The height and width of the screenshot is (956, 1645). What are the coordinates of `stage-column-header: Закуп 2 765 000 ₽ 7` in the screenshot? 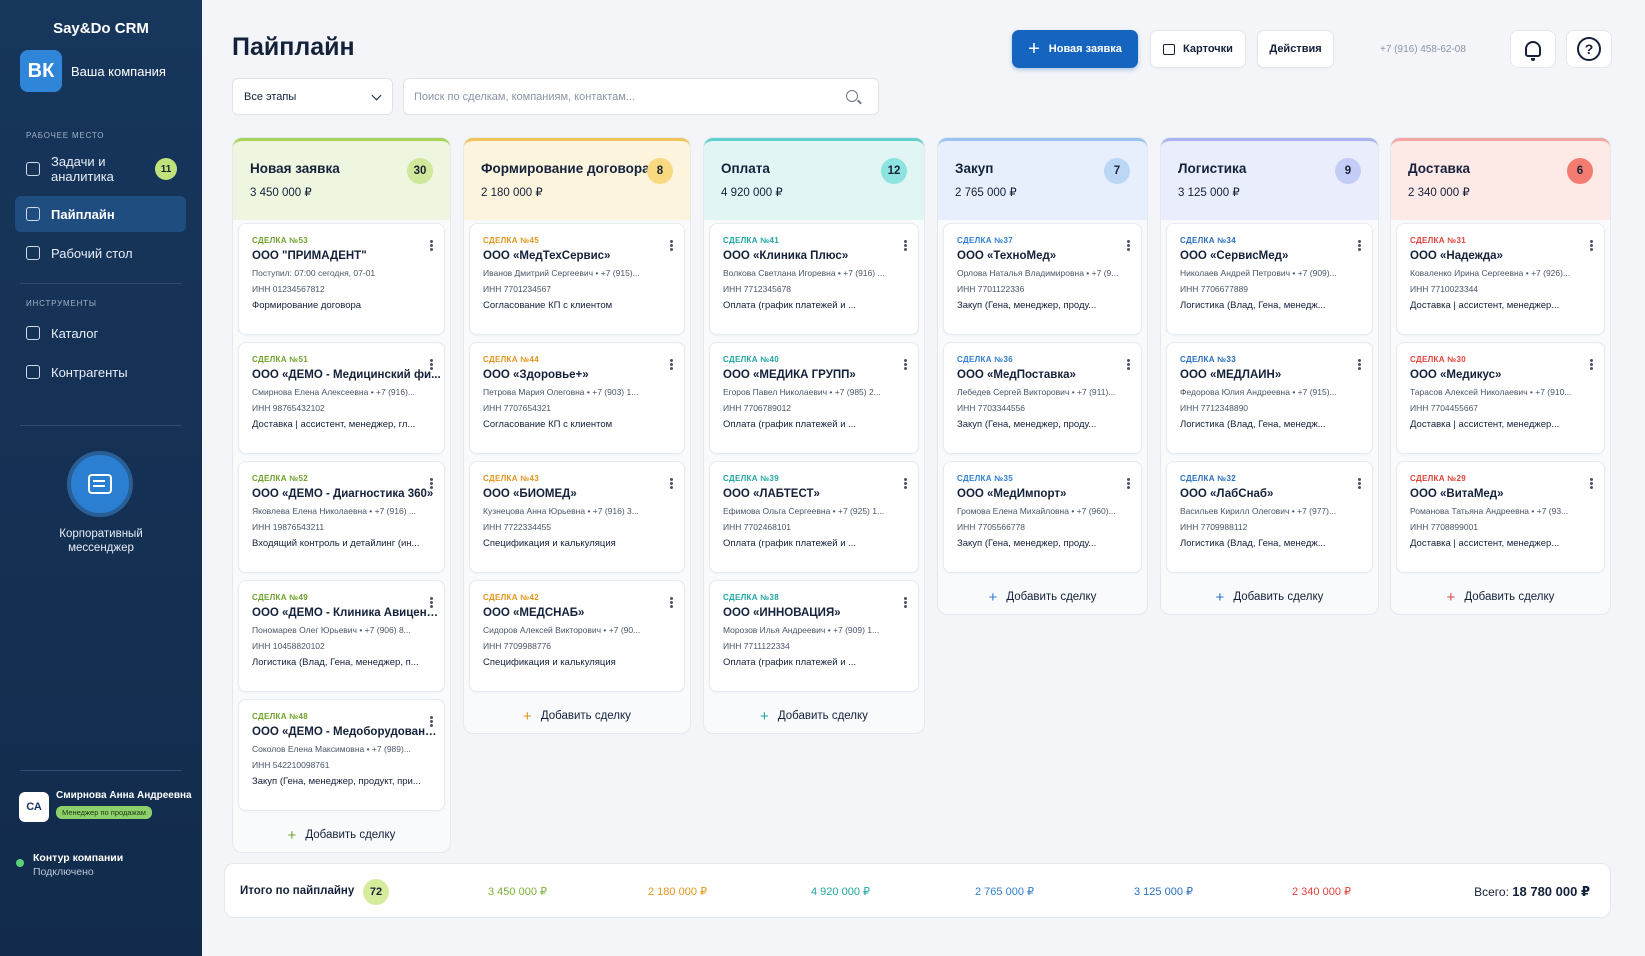 It's located at (1042, 179).